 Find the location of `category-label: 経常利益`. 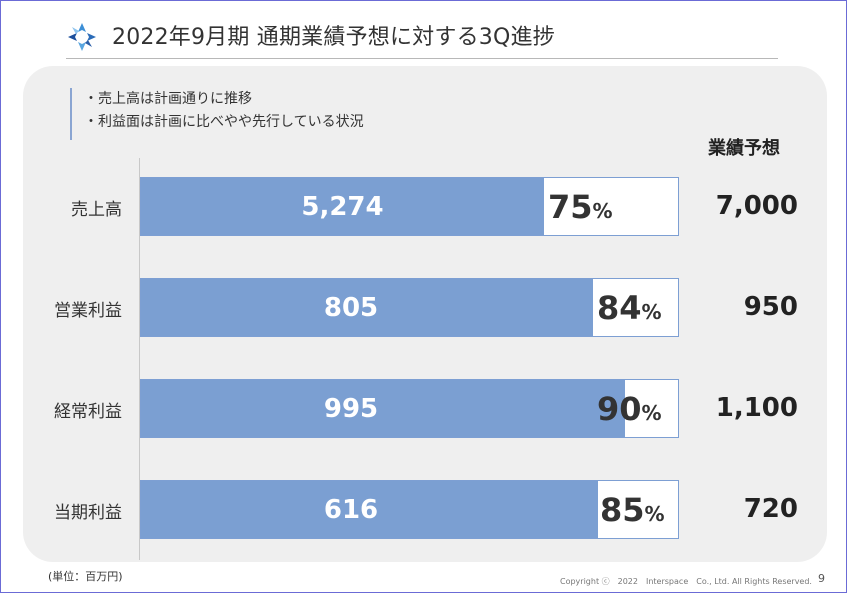

category-label: 経常利益 is located at coordinates (88, 411).